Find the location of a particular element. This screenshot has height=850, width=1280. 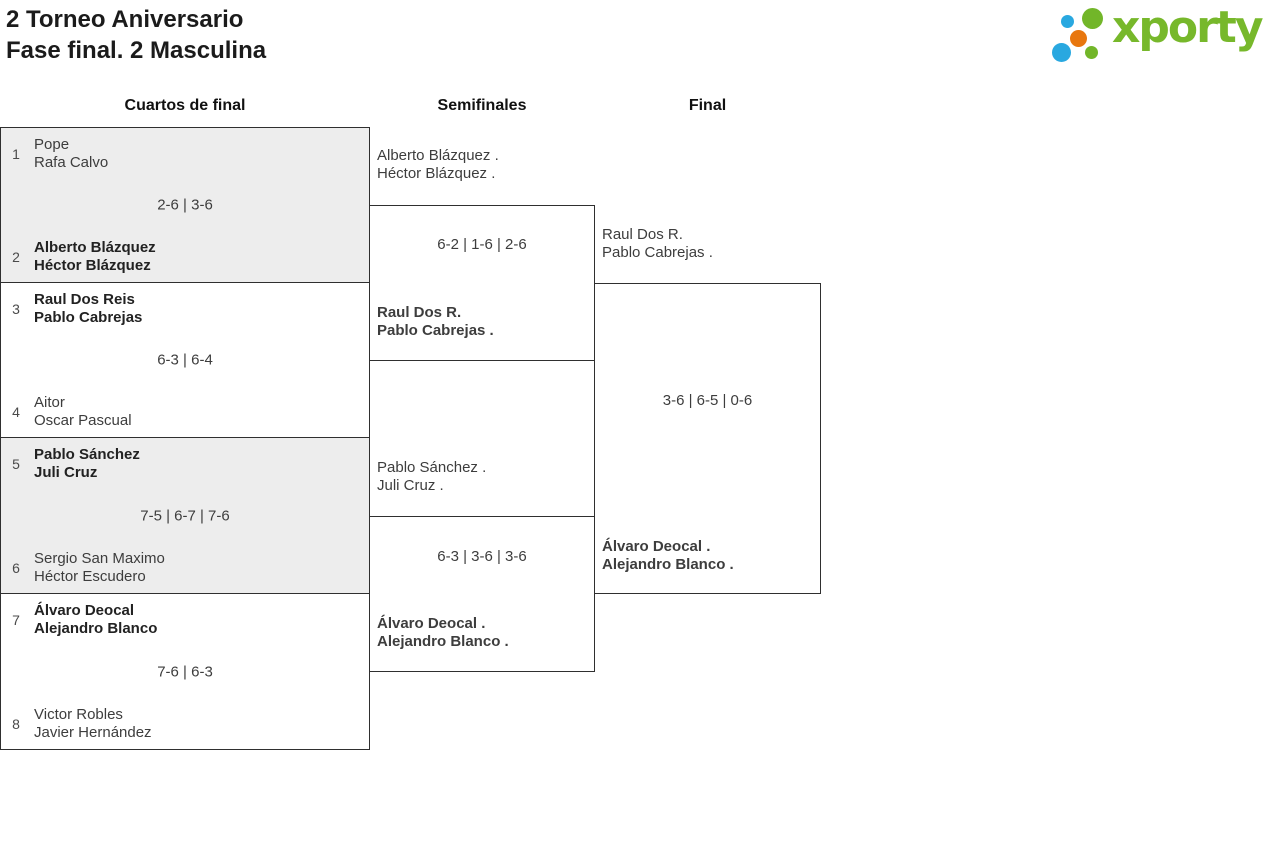

team-players: Alberto Blázquez . Héctor Blázquez . is located at coordinates (438, 165).